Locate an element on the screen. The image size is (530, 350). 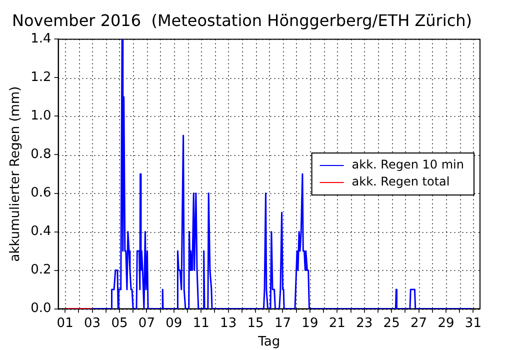
x-tick-label: 23 is located at coordinates (364, 323).